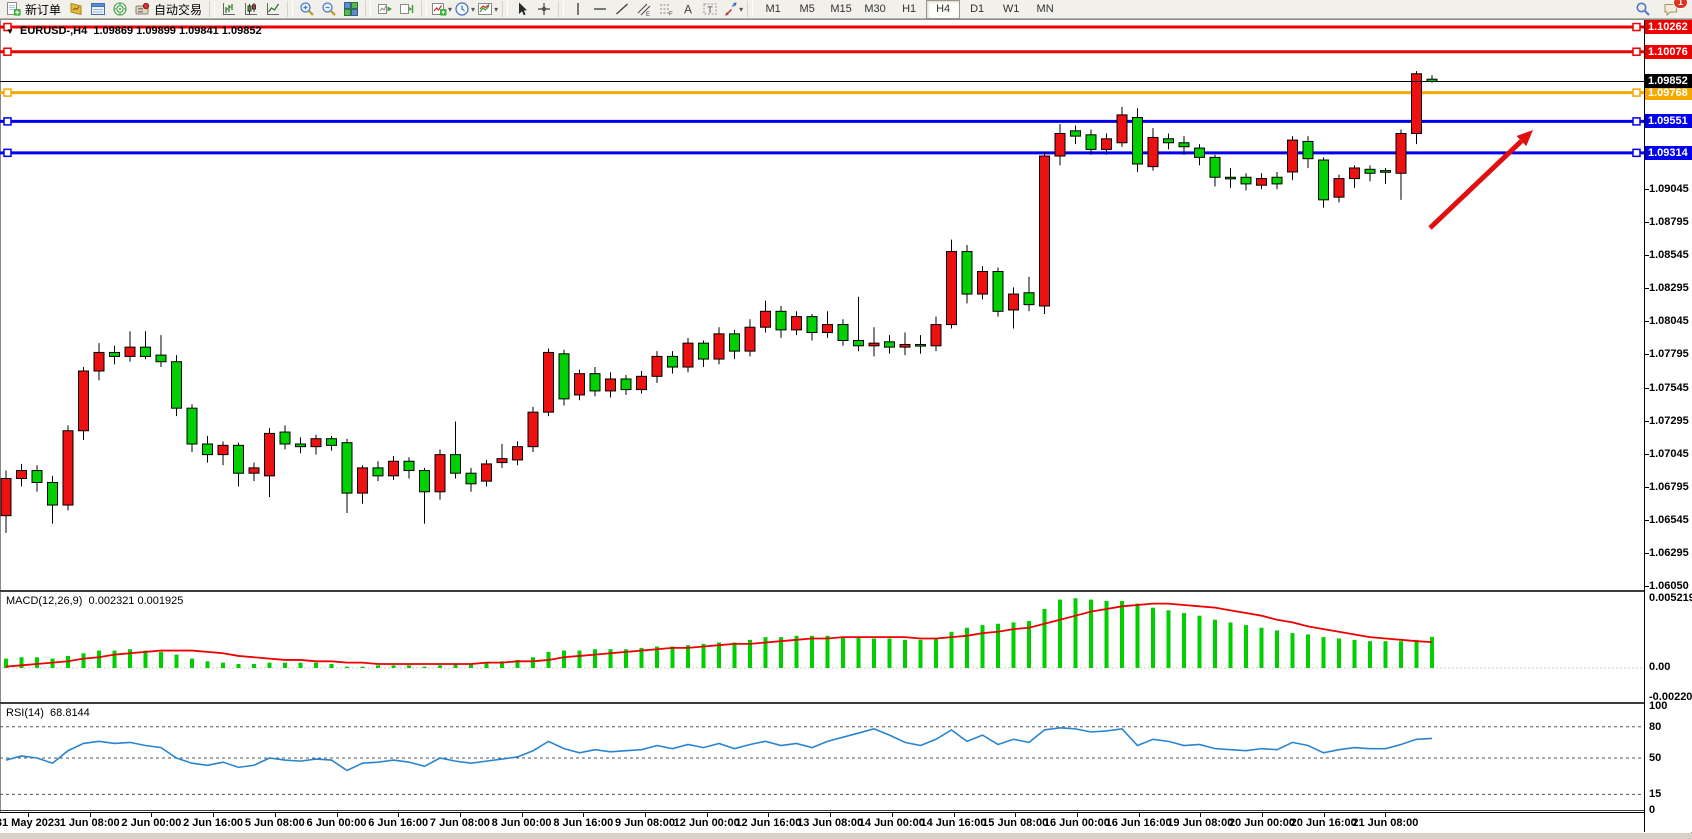 The height and width of the screenshot is (839, 1692). I want to click on rsi-axis-label: 50, so click(1655, 758).